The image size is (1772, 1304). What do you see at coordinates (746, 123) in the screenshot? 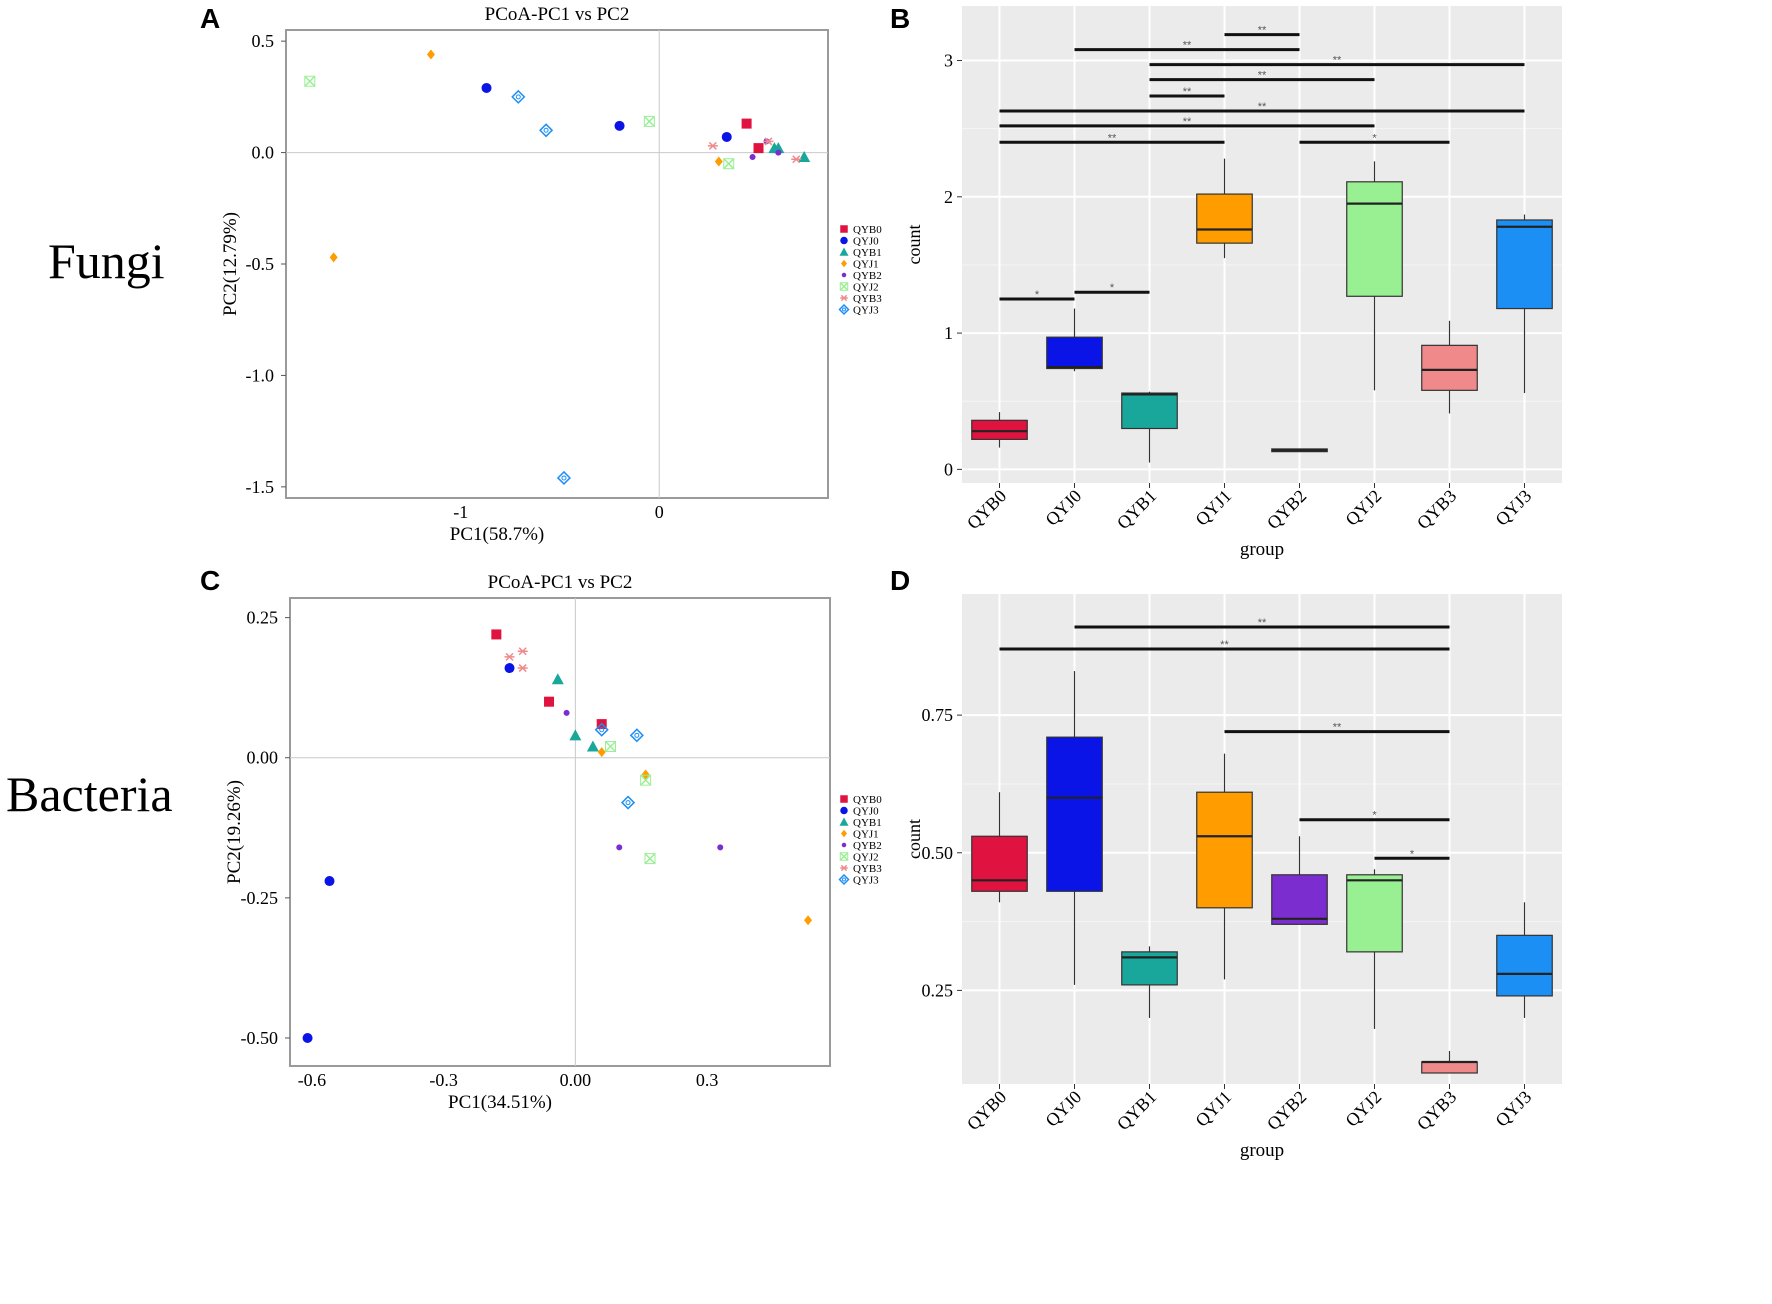
I see `point-a-qyb0` at bounding box center [746, 123].